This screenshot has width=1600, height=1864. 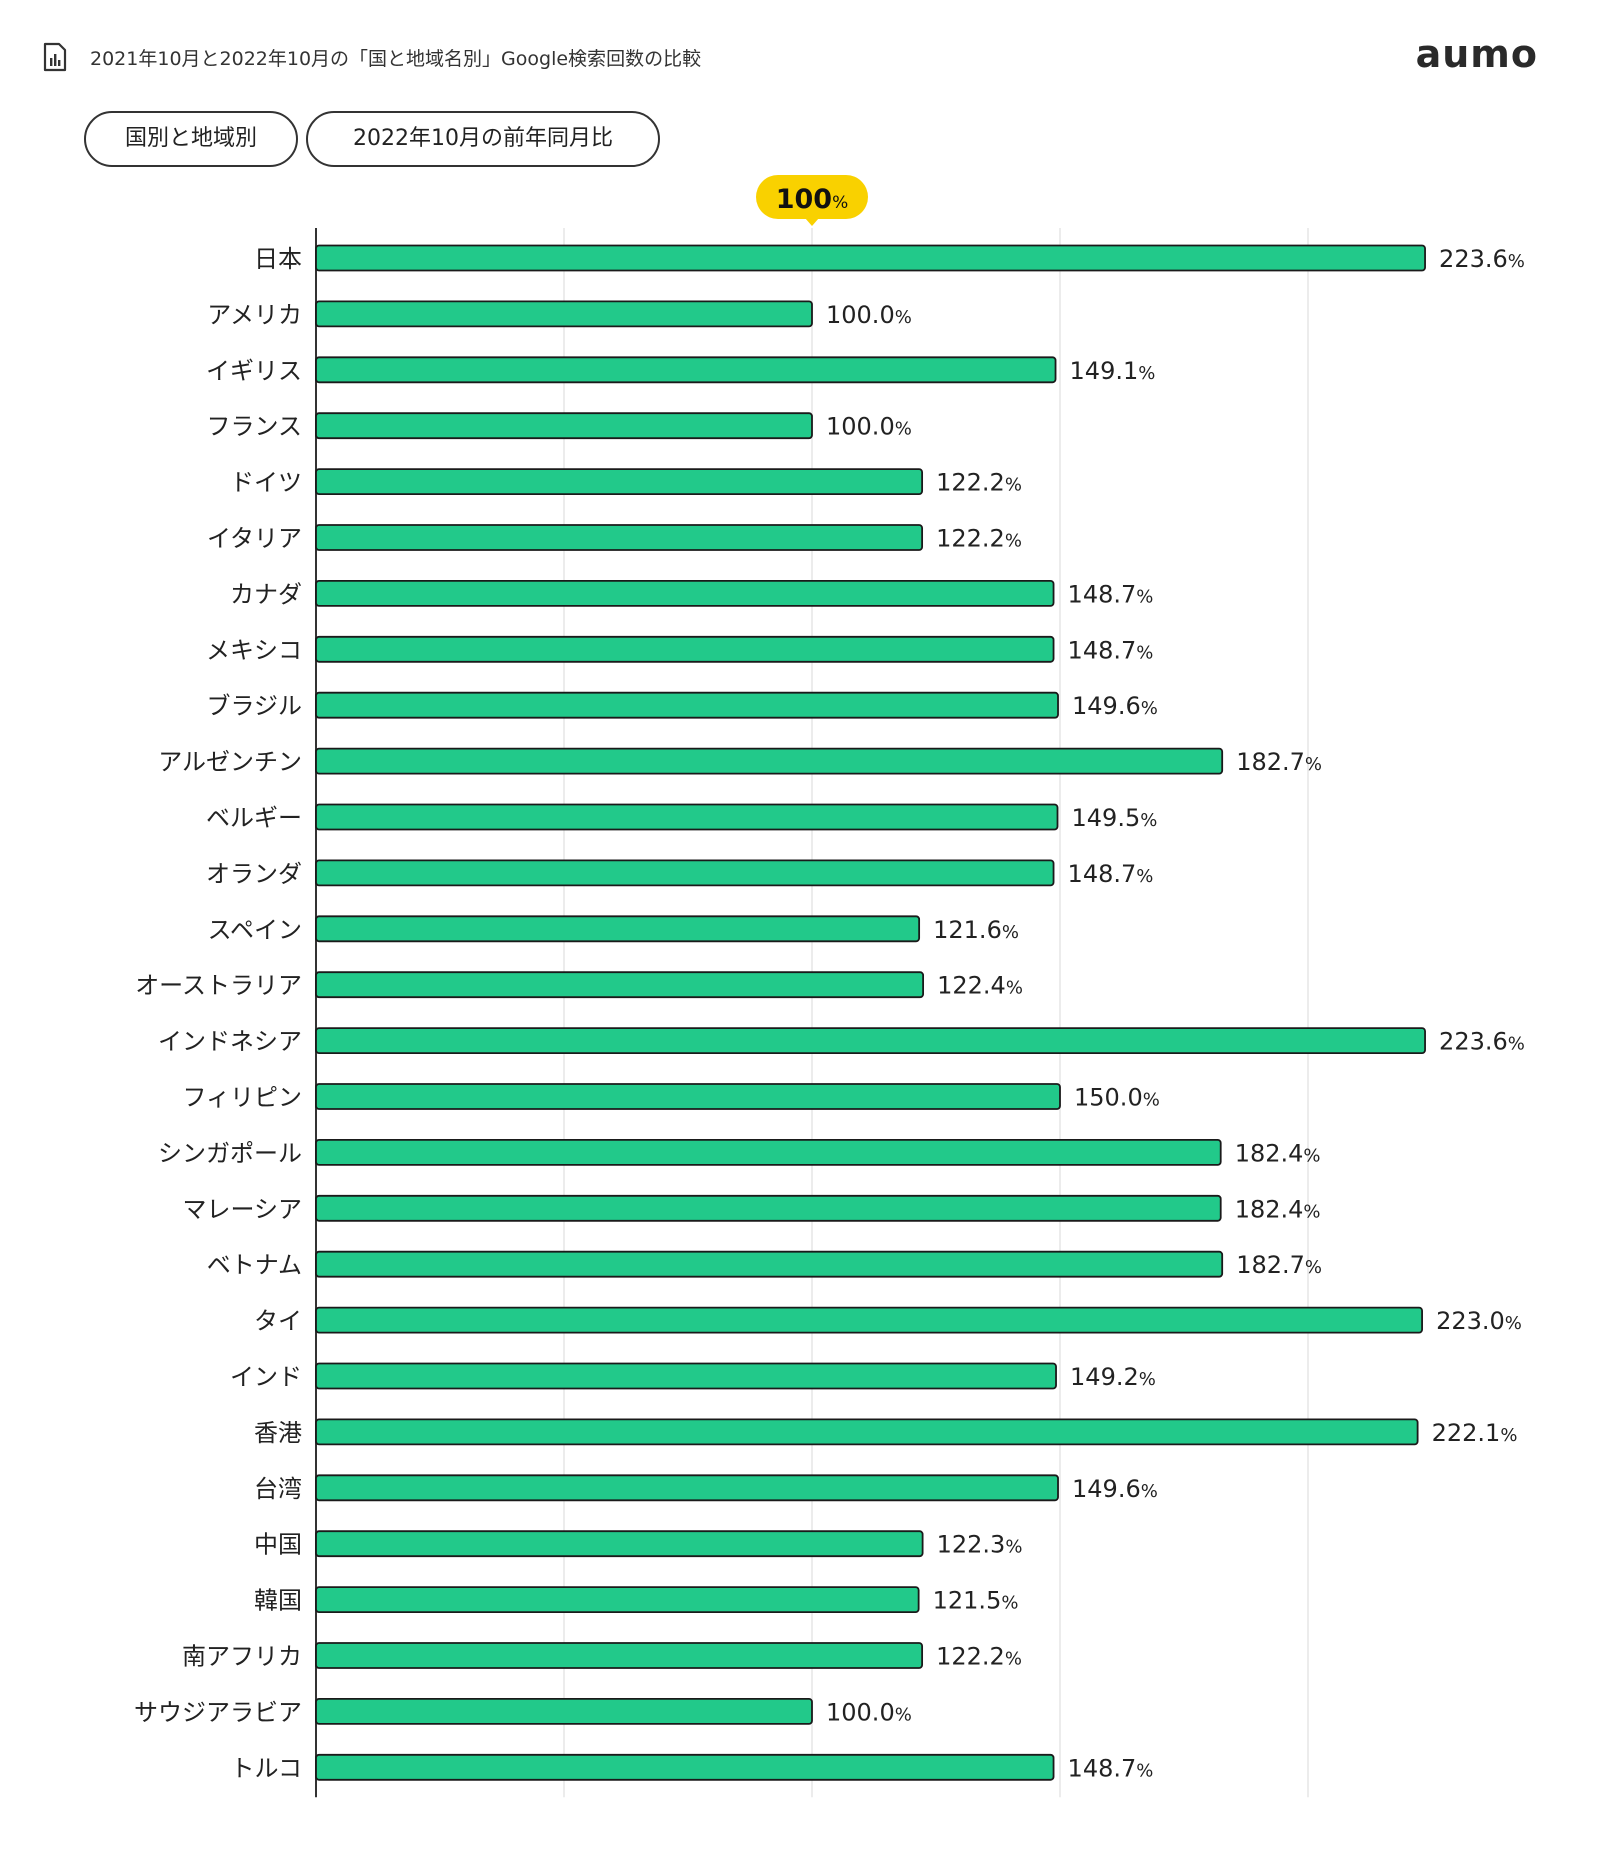 What do you see at coordinates (396, 59) in the screenshot?
I see `chart-title: 2021年10月と2022年10月の「国と地域名別」Google検索回数の比較` at bounding box center [396, 59].